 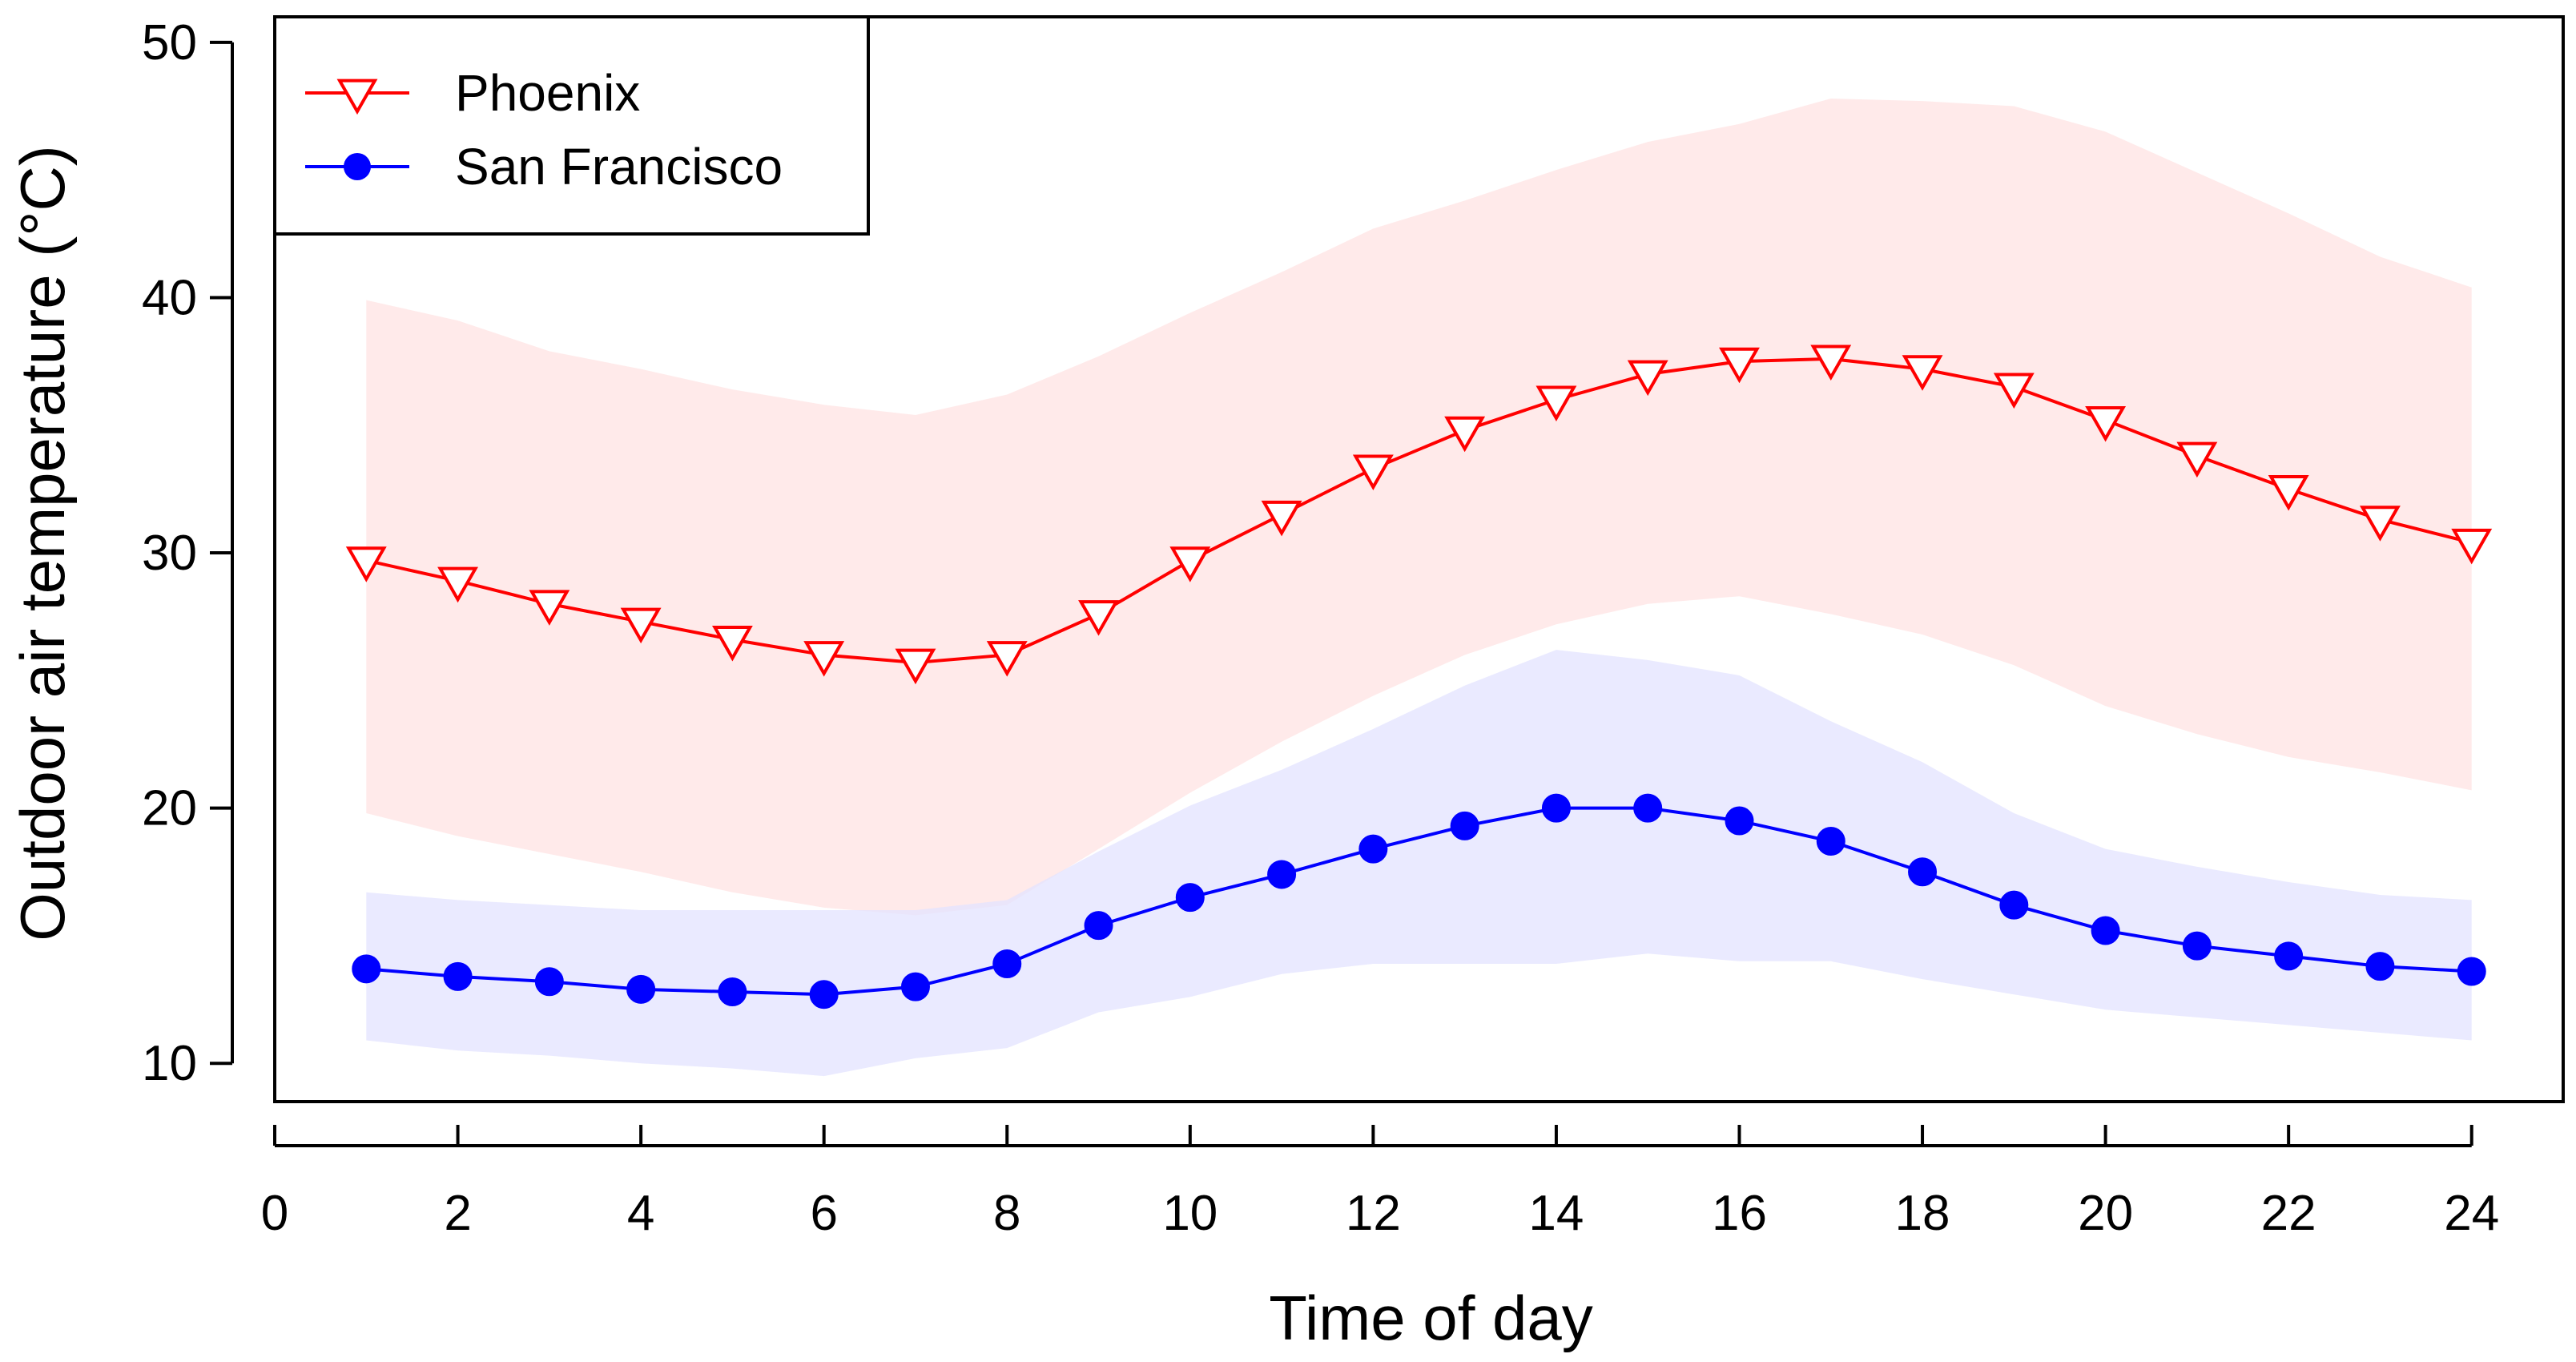 What do you see at coordinates (1373, 1213) in the screenshot?
I see `x-tick-label: 12` at bounding box center [1373, 1213].